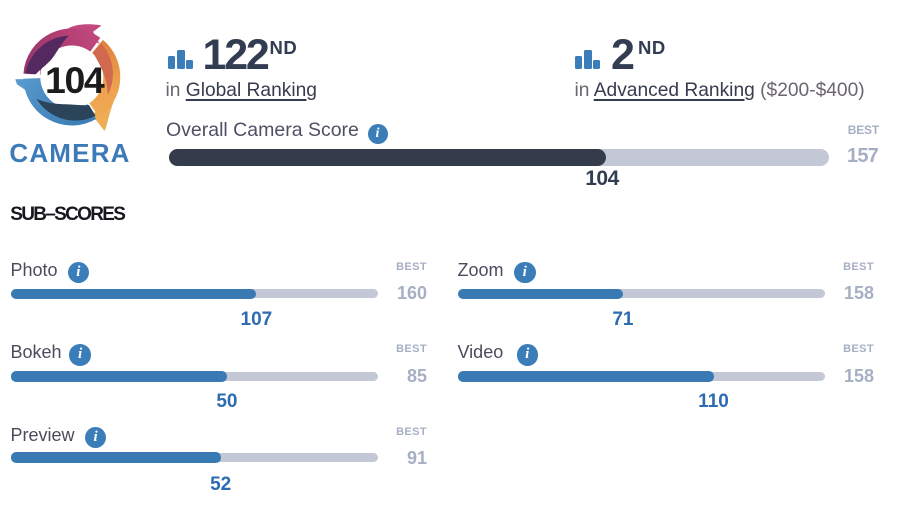 This screenshot has height=512, width=911. What do you see at coordinates (75, 80) in the screenshot?
I see `svg-text: 104` at bounding box center [75, 80].